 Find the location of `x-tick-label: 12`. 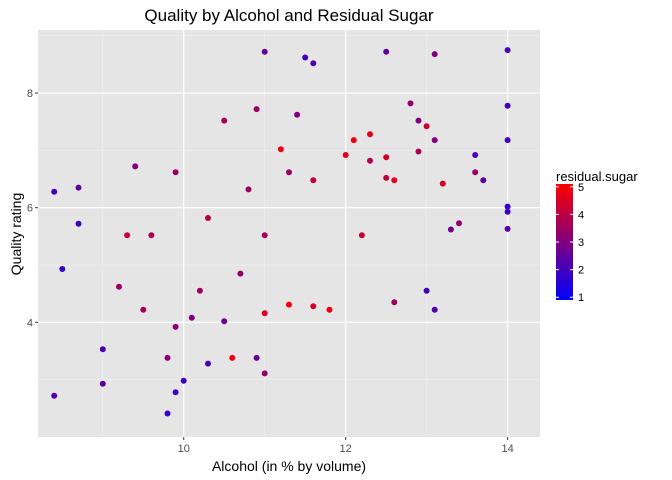

x-tick-label: 12 is located at coordinates (346, 449).